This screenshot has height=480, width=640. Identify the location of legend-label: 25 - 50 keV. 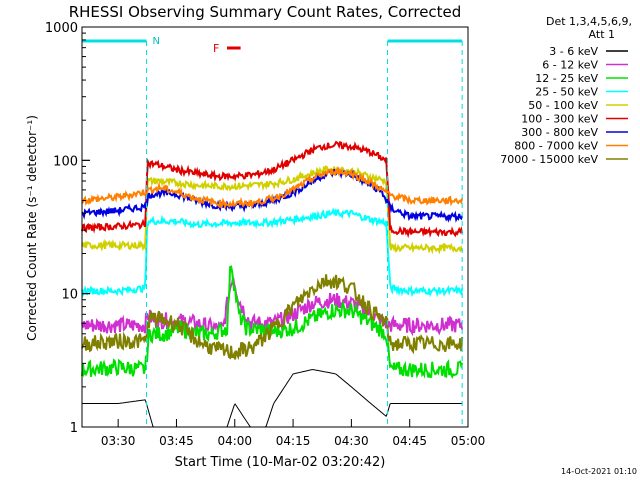
(566, 92).